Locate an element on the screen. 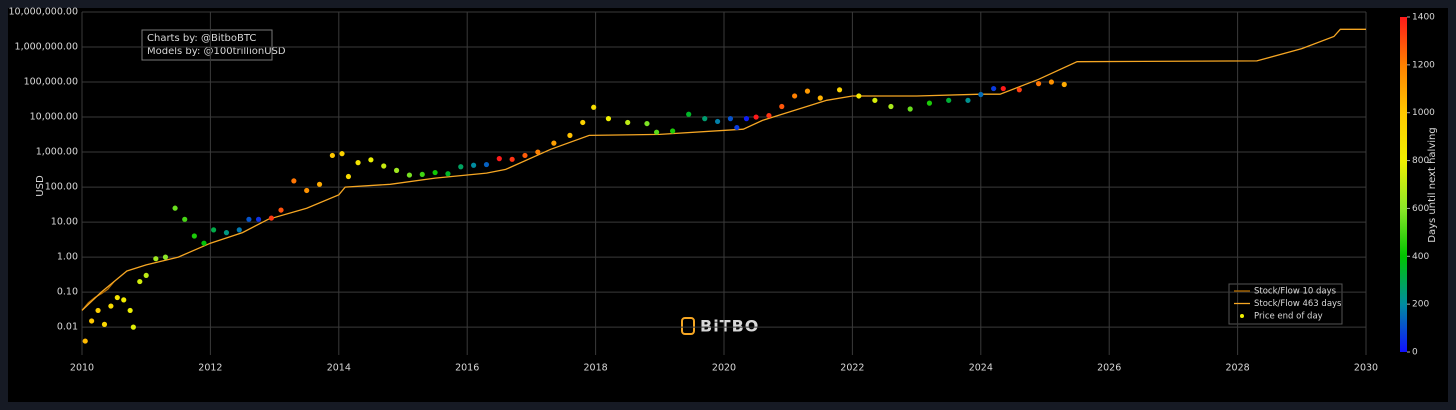 The width and height of the screenshot is (1456, 410). y-tick-label: 10,000,000.00 is located at coordinates (43, 12).